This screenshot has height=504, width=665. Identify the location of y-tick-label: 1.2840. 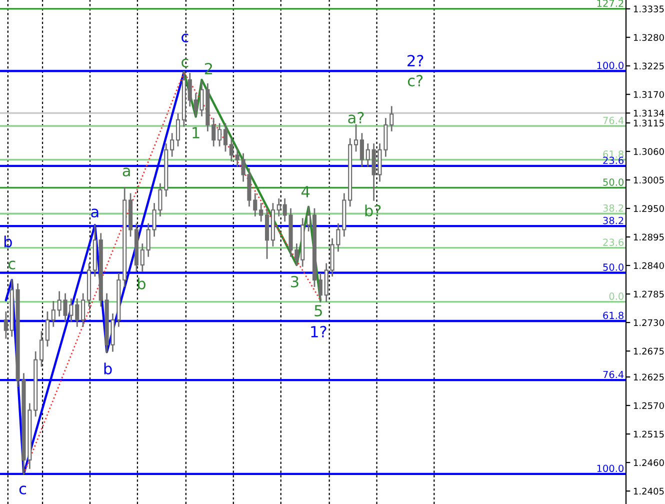
(649, 266).